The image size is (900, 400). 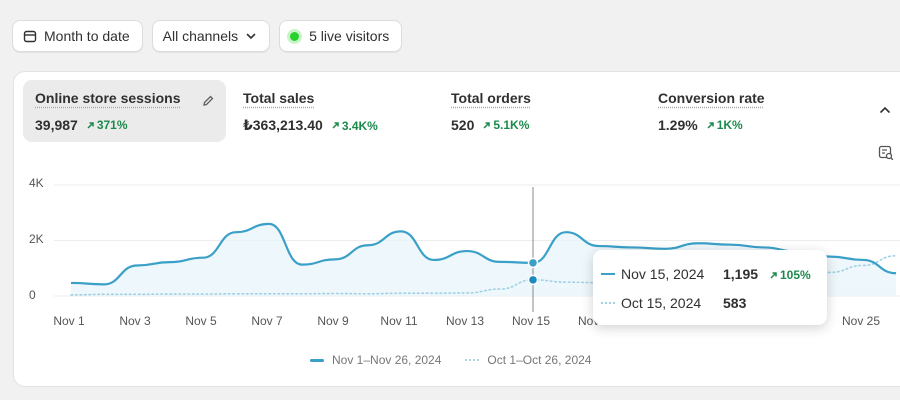 What do you see at coordinates (349, 36) in the screenshot?
I see `live-visitors-label: 5 live visitors` at bounding box center [349, 36].